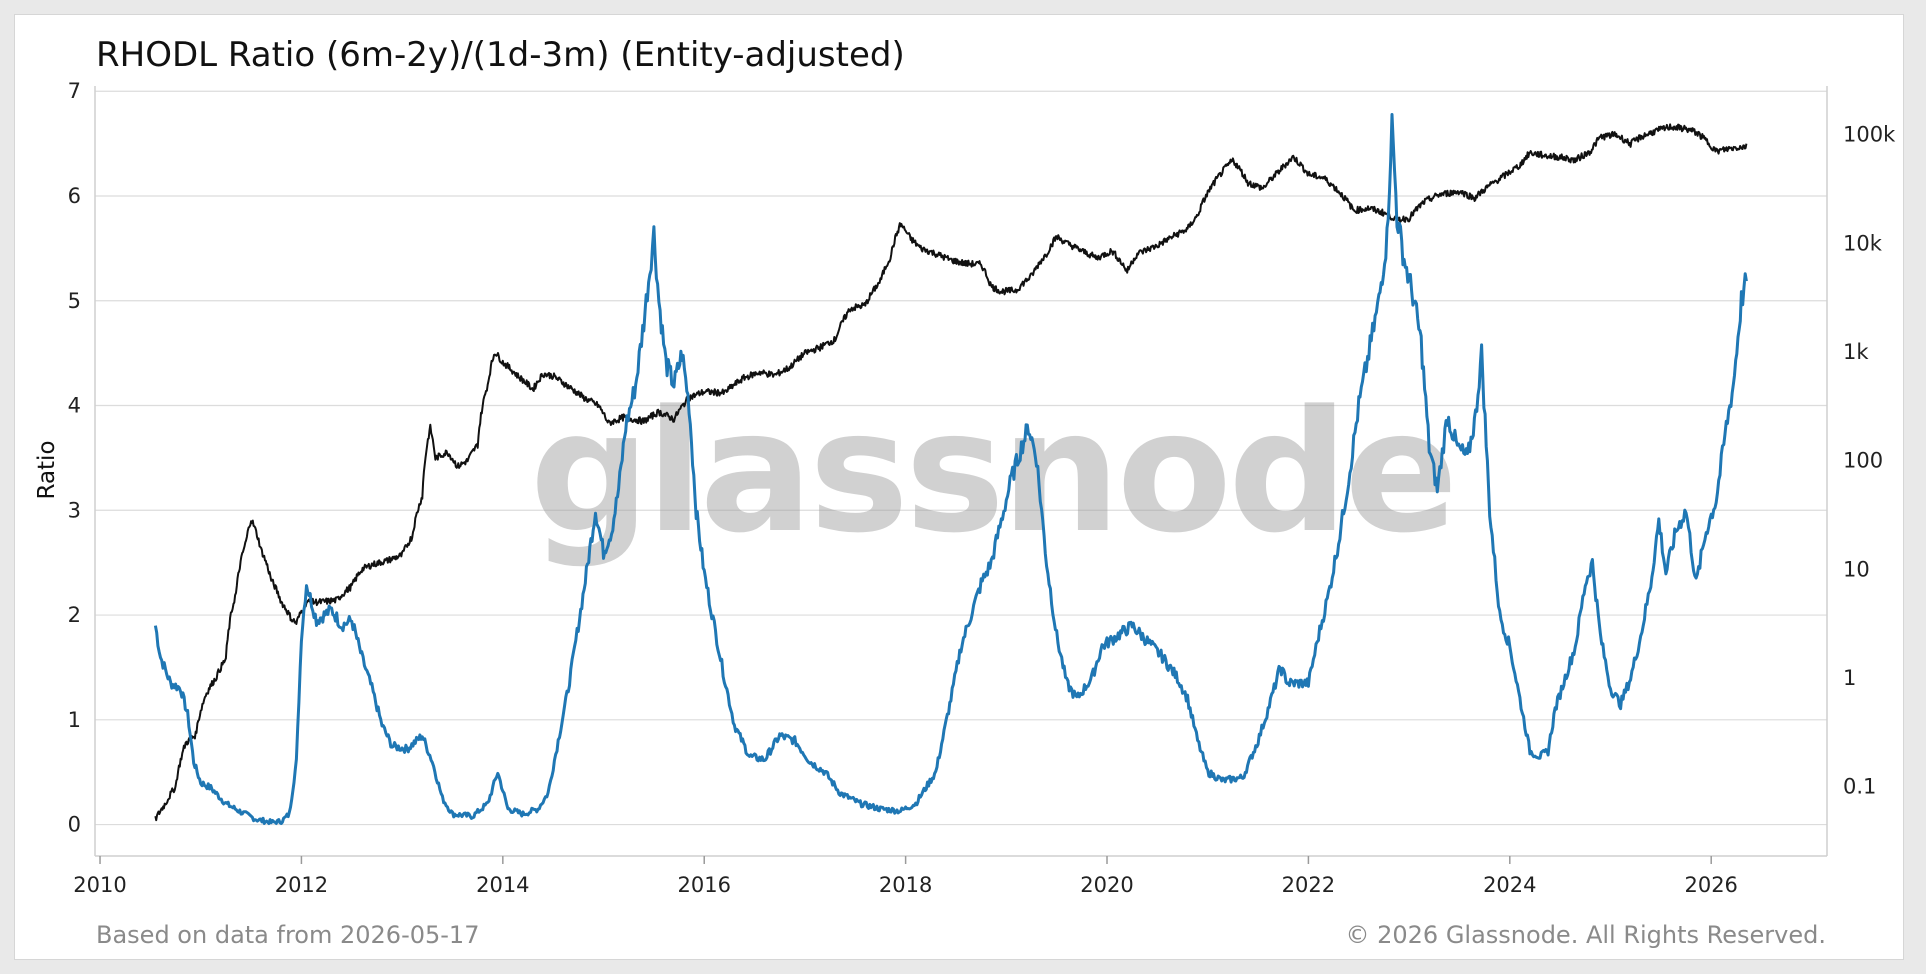 Image resolution: width=1926 pixels, height=974 pixels. I want to click on y-tick-label-4: 4, so click(74, 406).